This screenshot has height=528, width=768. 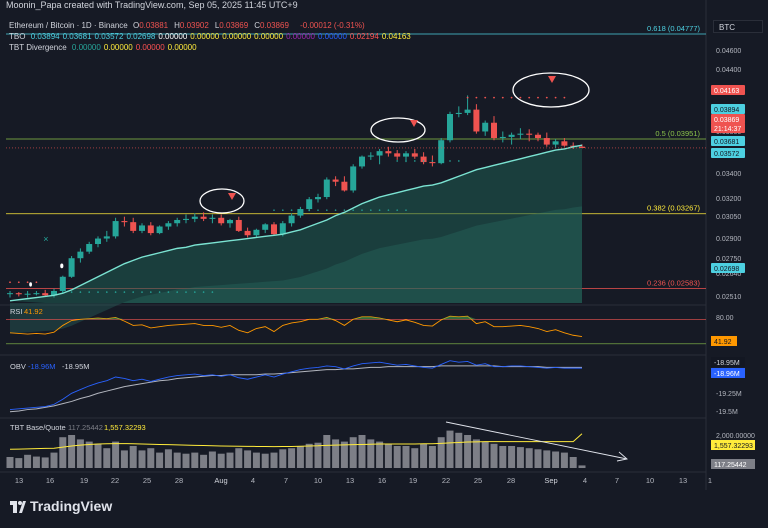 I want to click on price-label-text: 0.04163, so click(x=726, y=91).